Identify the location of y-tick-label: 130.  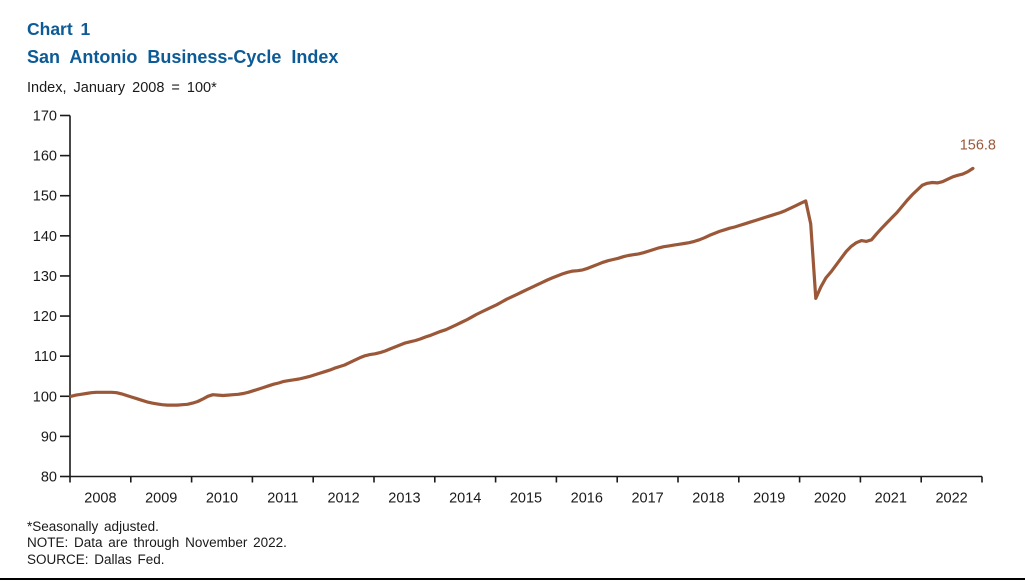
(45, 277).